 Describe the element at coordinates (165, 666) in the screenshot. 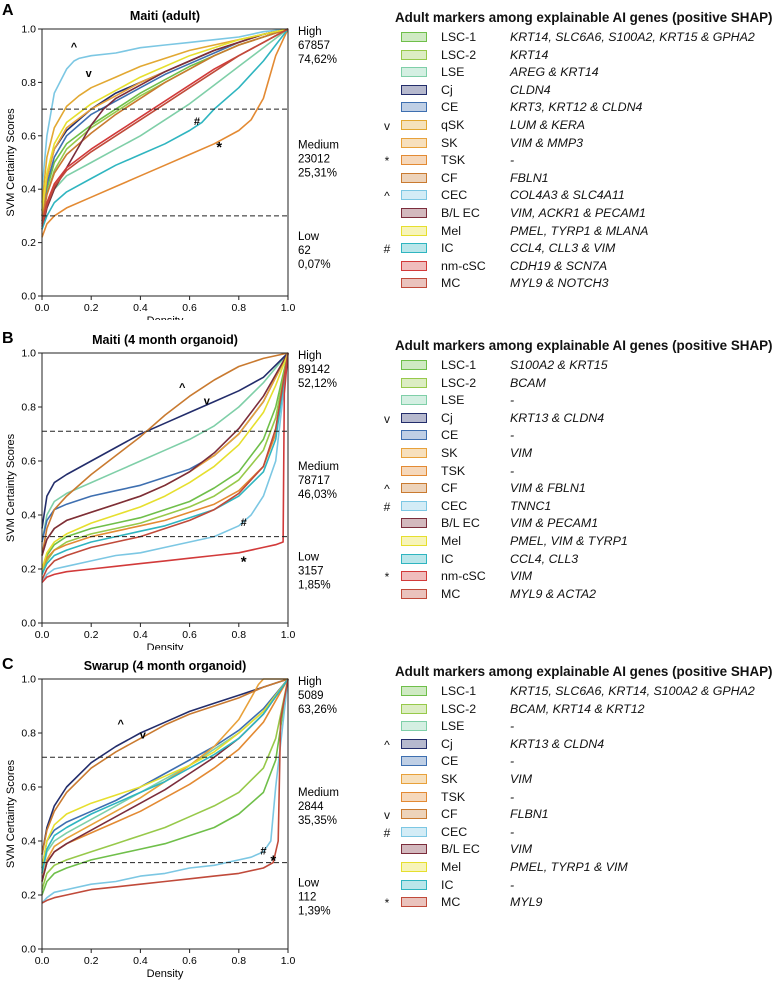

I see `chart-title: Swarup (4 month organoid)` at that location.